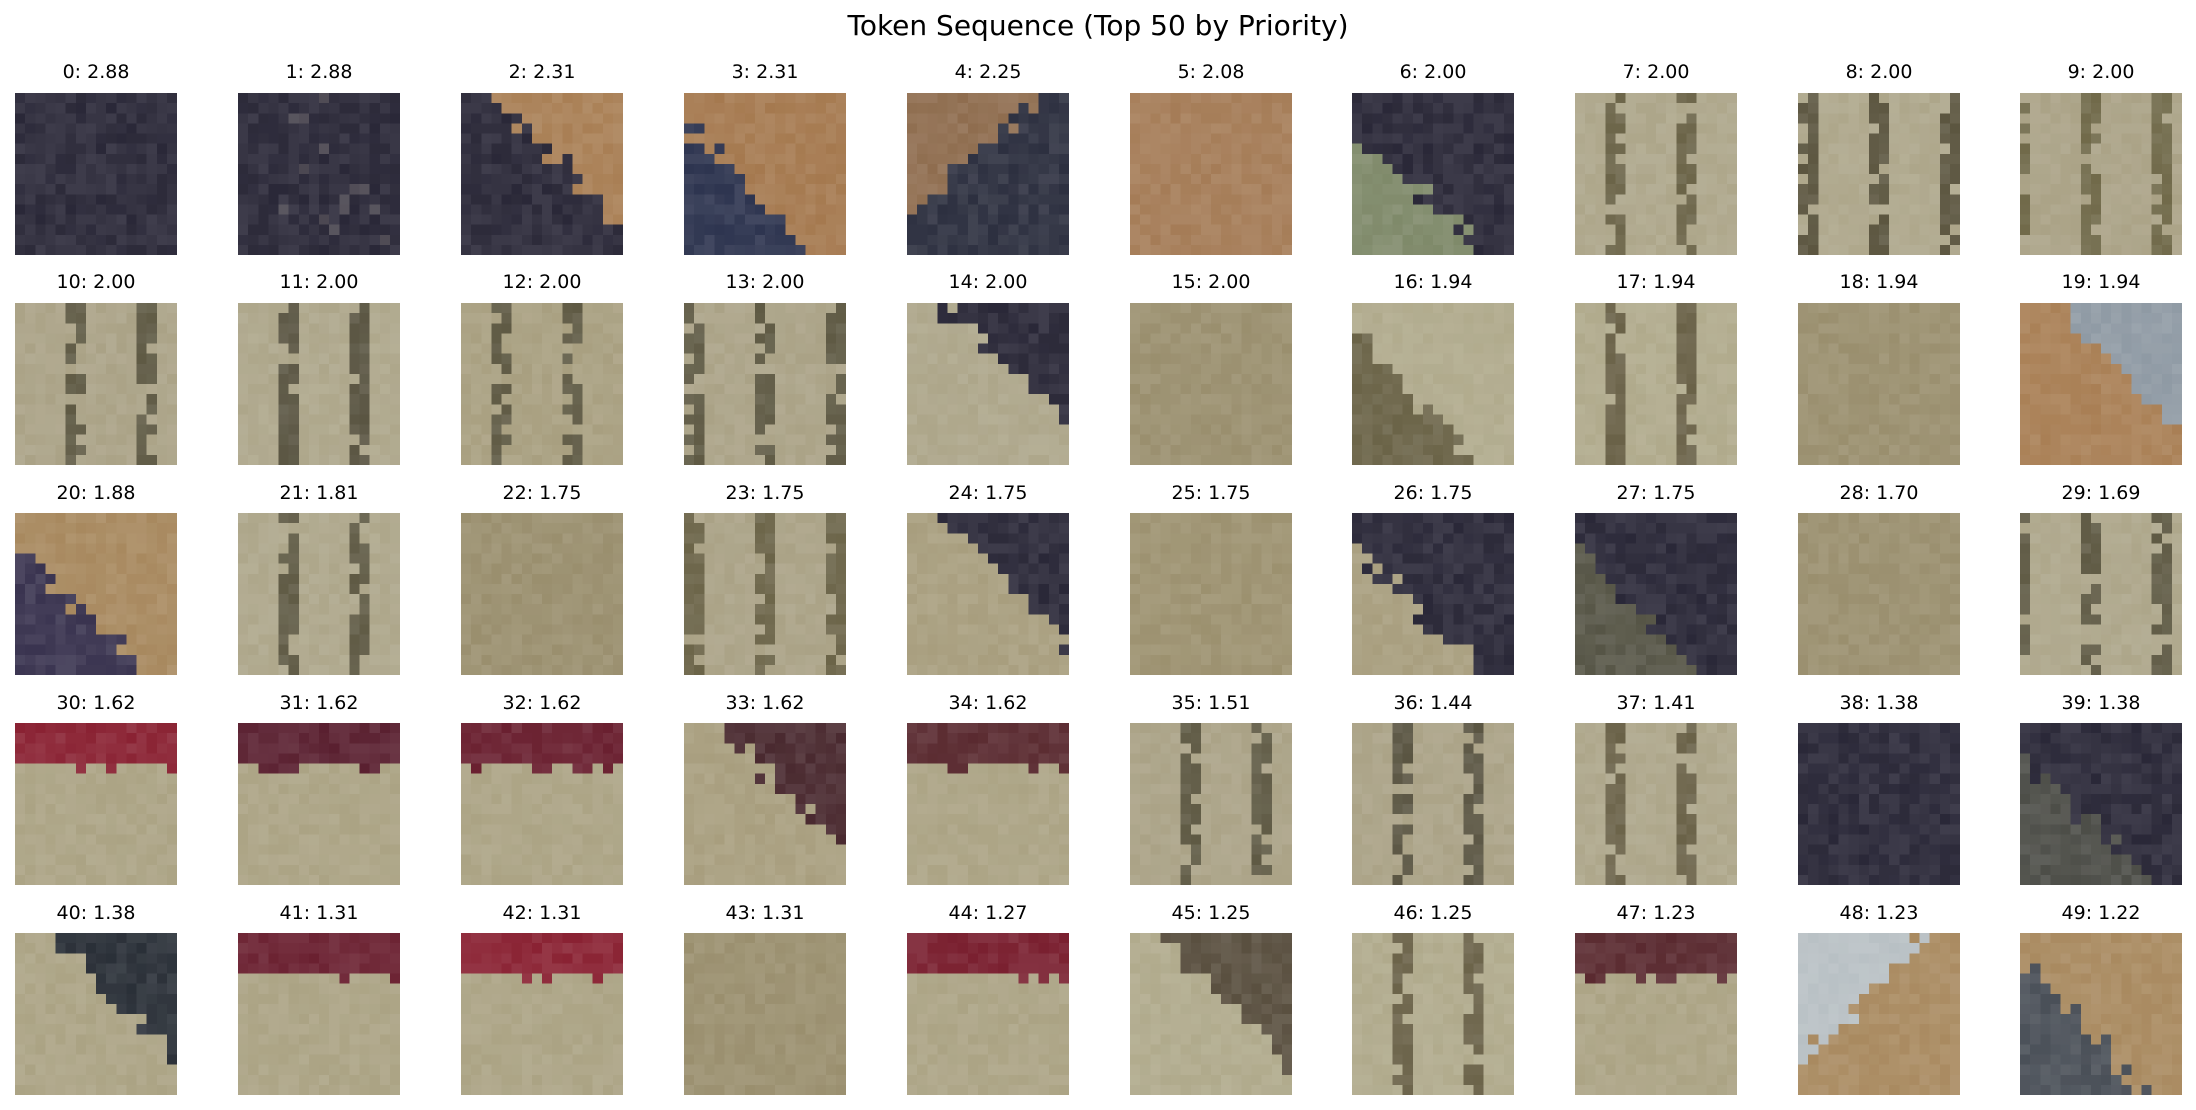 This screenshot has height=1110, width=2196. What do you see at coordinates (1211, 72) in the screenshot?
I see `token-label: 5: 2.08` at bounding box center [1211, 72].